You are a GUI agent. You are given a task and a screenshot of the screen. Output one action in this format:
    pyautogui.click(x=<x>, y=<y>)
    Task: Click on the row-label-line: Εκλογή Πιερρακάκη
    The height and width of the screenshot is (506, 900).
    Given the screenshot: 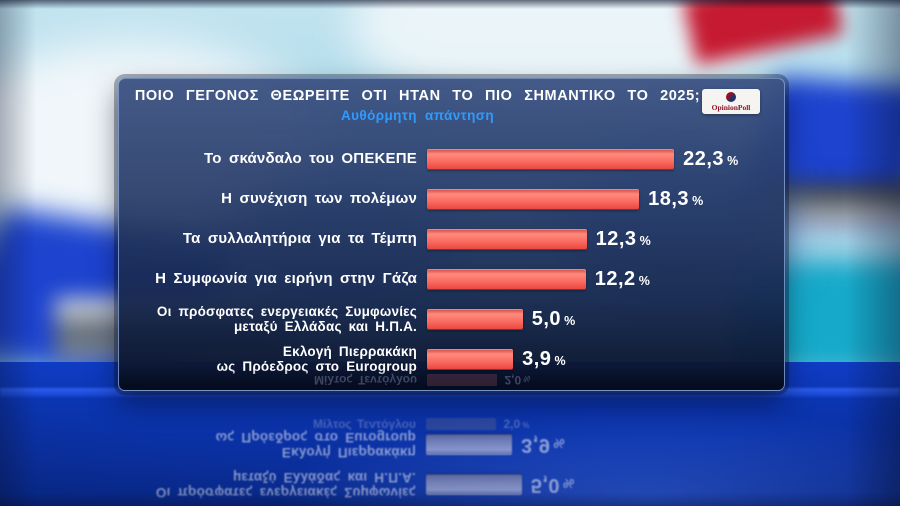 What is the action you would take?
    pyautogui.click(x=349, y=351)
    